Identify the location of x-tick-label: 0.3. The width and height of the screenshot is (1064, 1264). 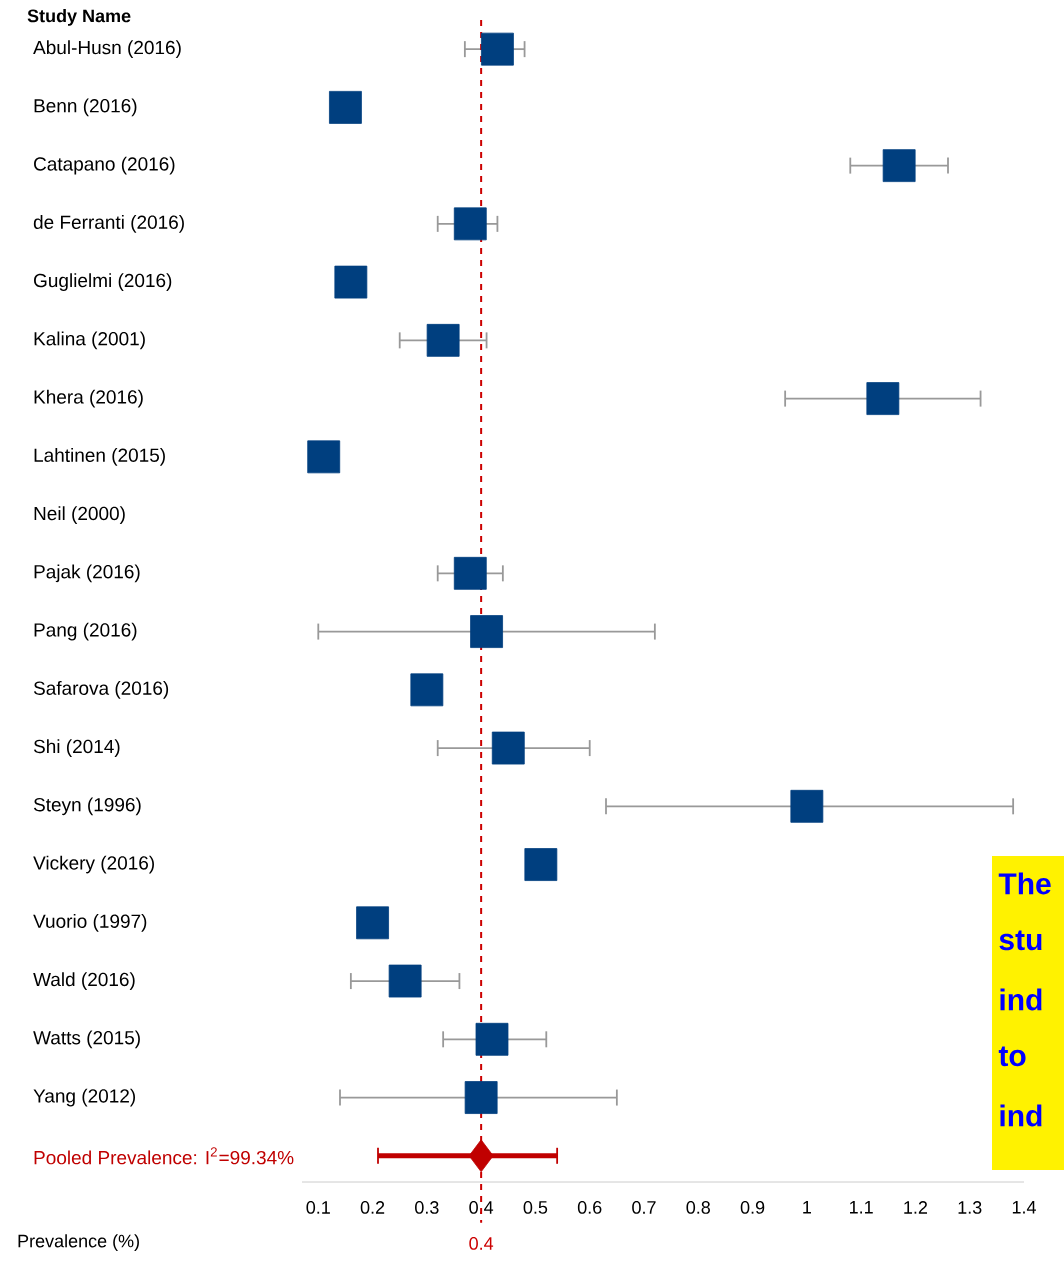
(427, 1207).